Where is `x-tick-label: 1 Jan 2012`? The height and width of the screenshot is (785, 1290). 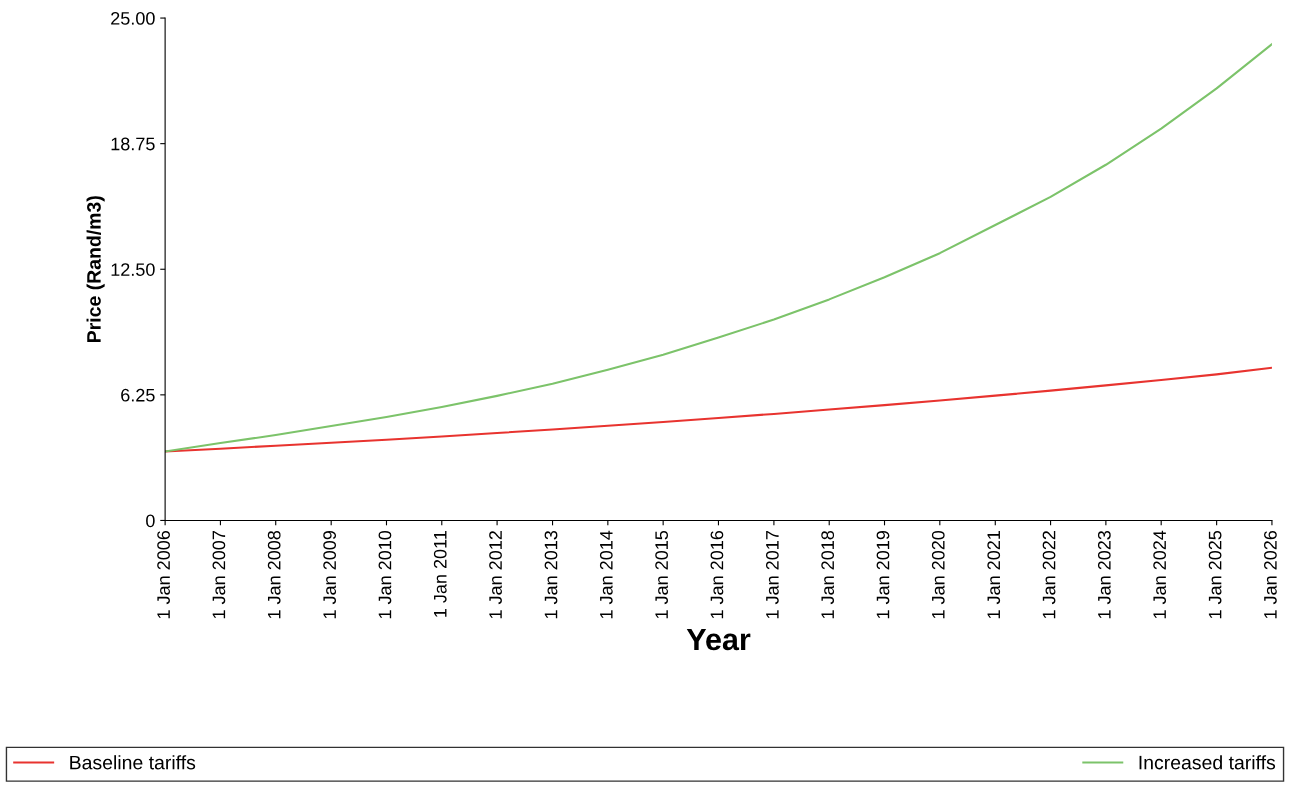
x-tick-label: 1 Jan 2012 is located at coordinates (495, 575).